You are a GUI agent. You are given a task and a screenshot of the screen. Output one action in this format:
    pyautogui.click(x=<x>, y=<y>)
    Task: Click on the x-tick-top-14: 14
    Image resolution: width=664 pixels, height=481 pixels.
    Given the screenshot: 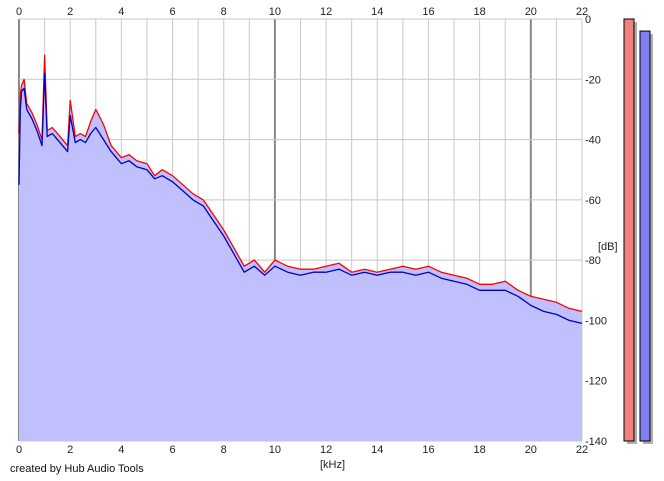 What is the action you would take?
    pyautogui.click(x=377, y=12)
    